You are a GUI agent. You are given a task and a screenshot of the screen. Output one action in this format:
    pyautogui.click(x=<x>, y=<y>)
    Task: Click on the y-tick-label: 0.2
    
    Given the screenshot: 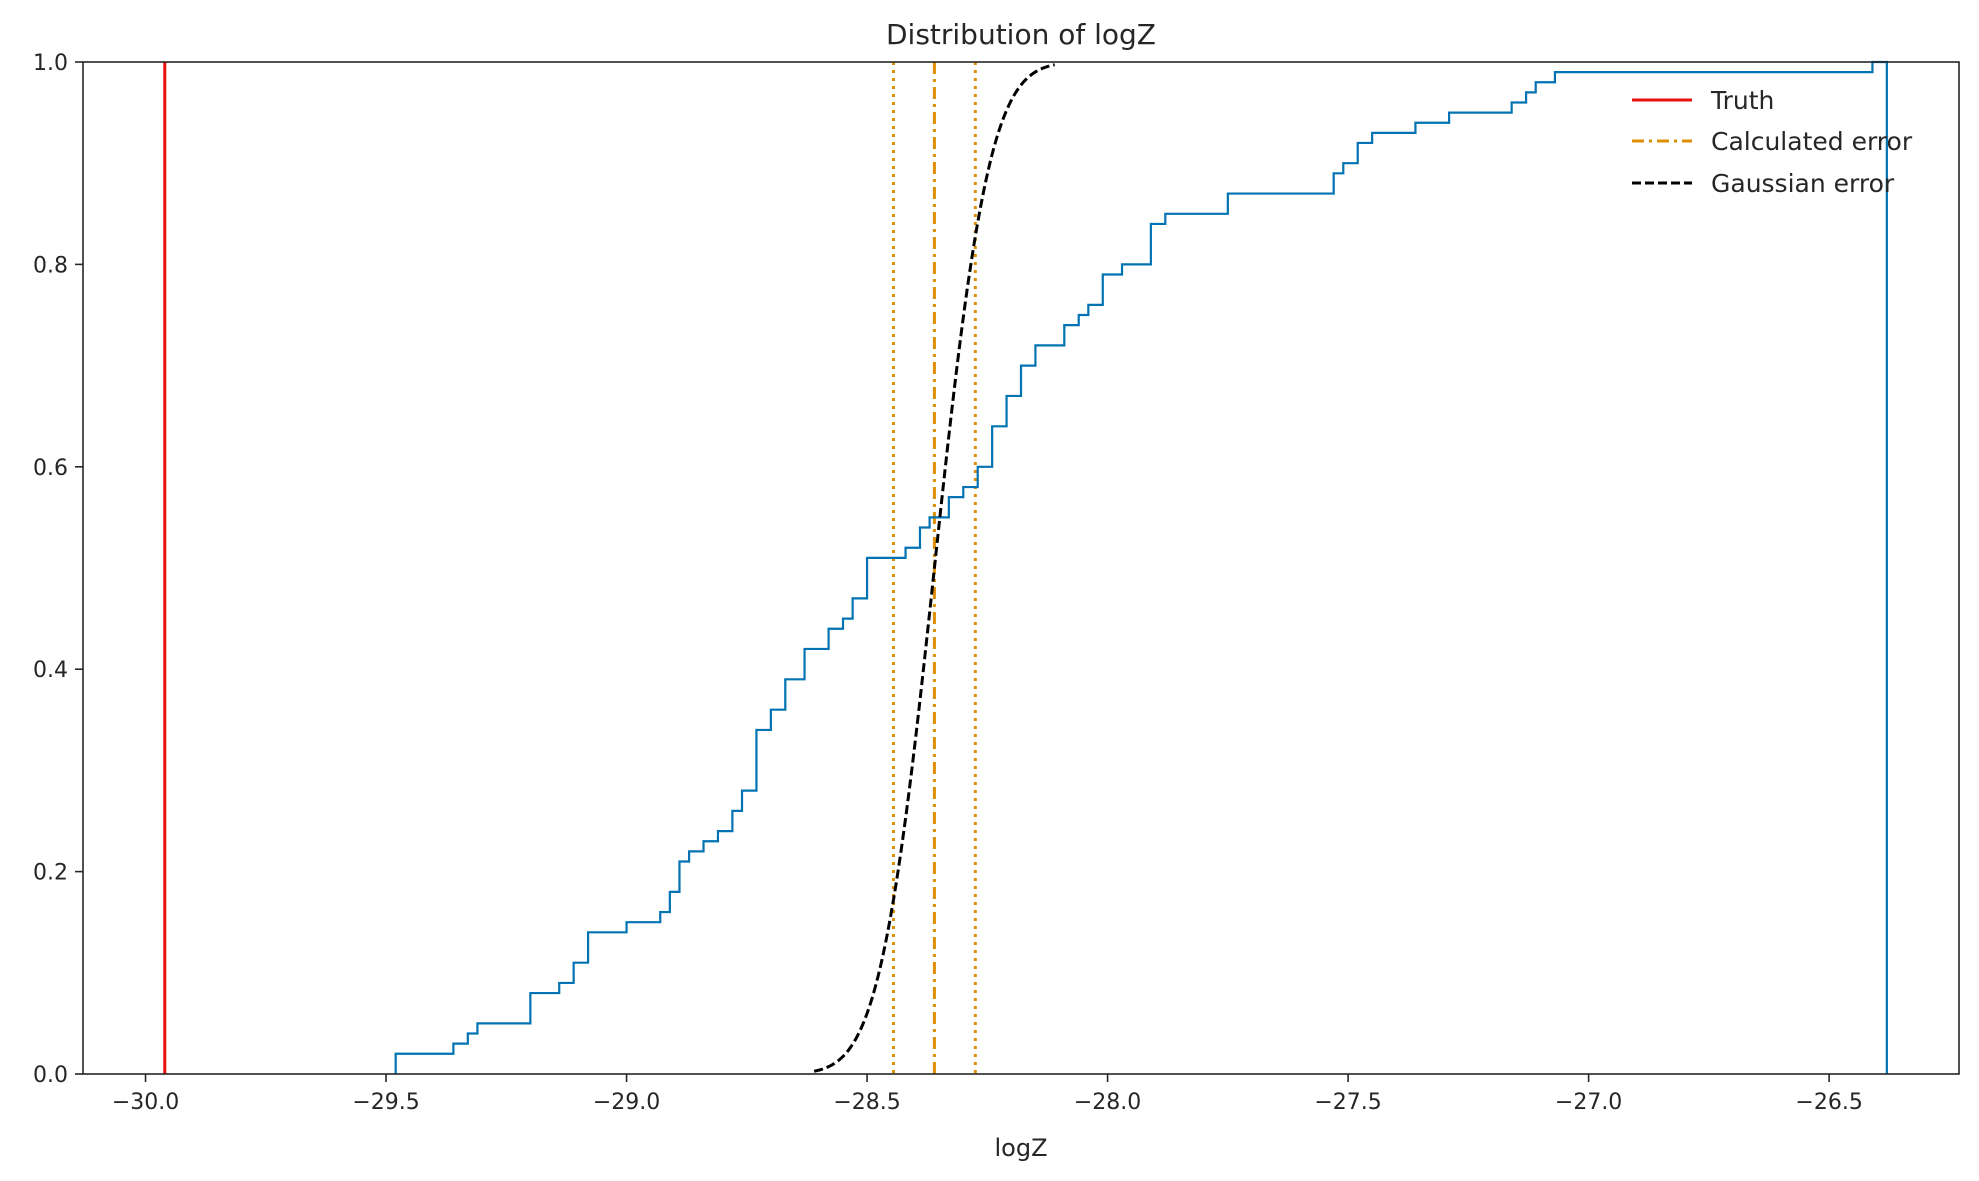 What is the action you would take?
    pyautogui.click(x=50, y=873)
    